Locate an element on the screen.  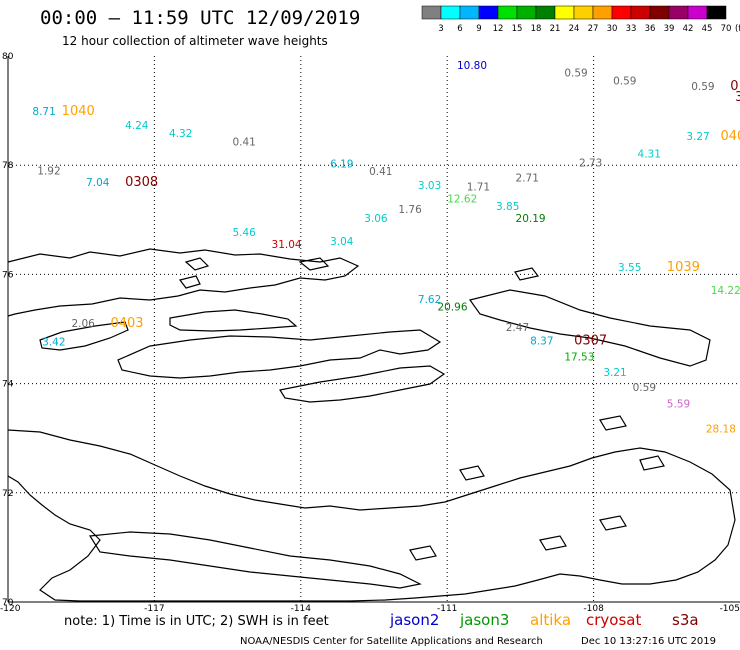
satellite-name: s3a is located at coordinates (685, 620).